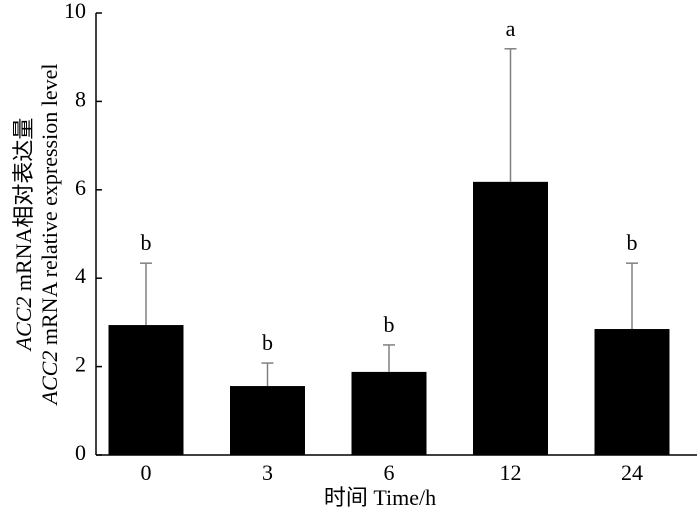 This screenshot has width=700, height=517. I want to click on y-axis-label: ACC2 mRNA relative expression level, so click(49, 235).